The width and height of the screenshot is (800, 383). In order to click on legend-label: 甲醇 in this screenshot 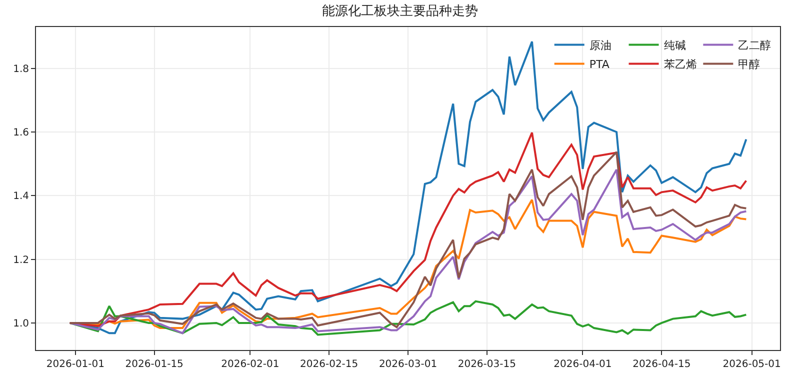, I will do `click(749, 65)`.